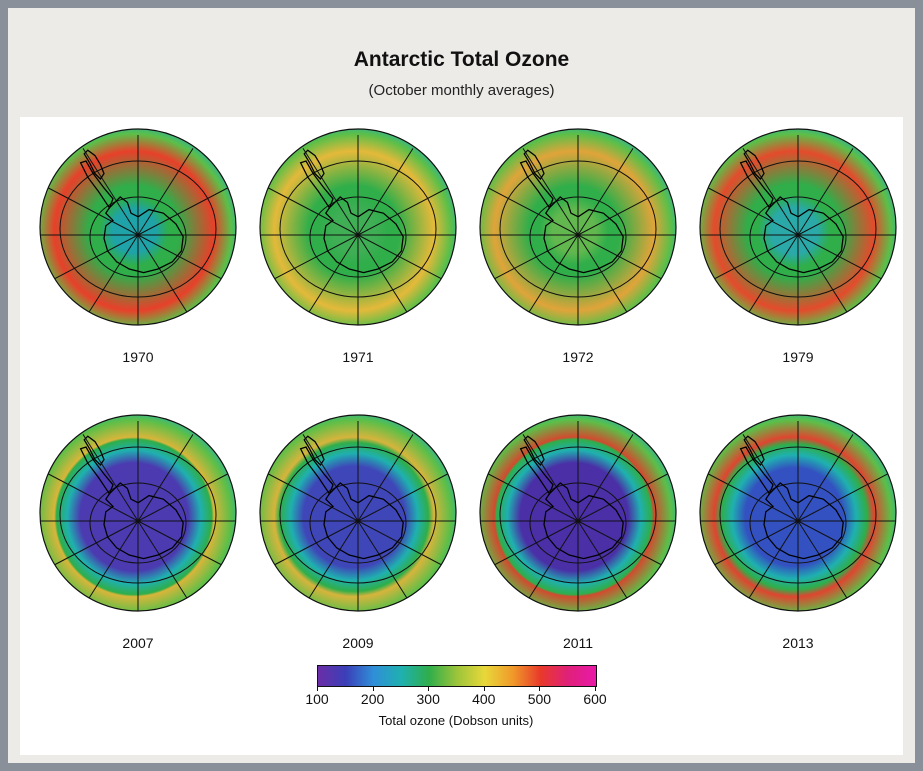  I want to click on ozone-map-2013, so click(798, 513).